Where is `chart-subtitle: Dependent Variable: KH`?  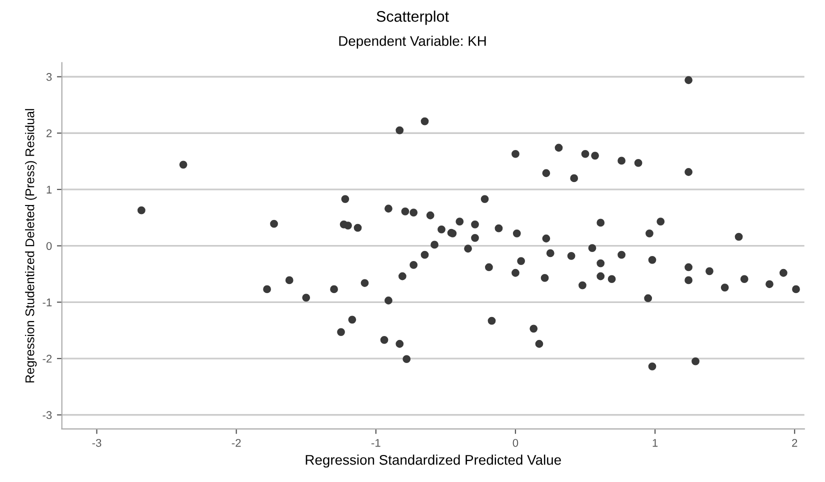
chart-subtitle: Dependent Variable: KH is located at coordinates (412, 42).